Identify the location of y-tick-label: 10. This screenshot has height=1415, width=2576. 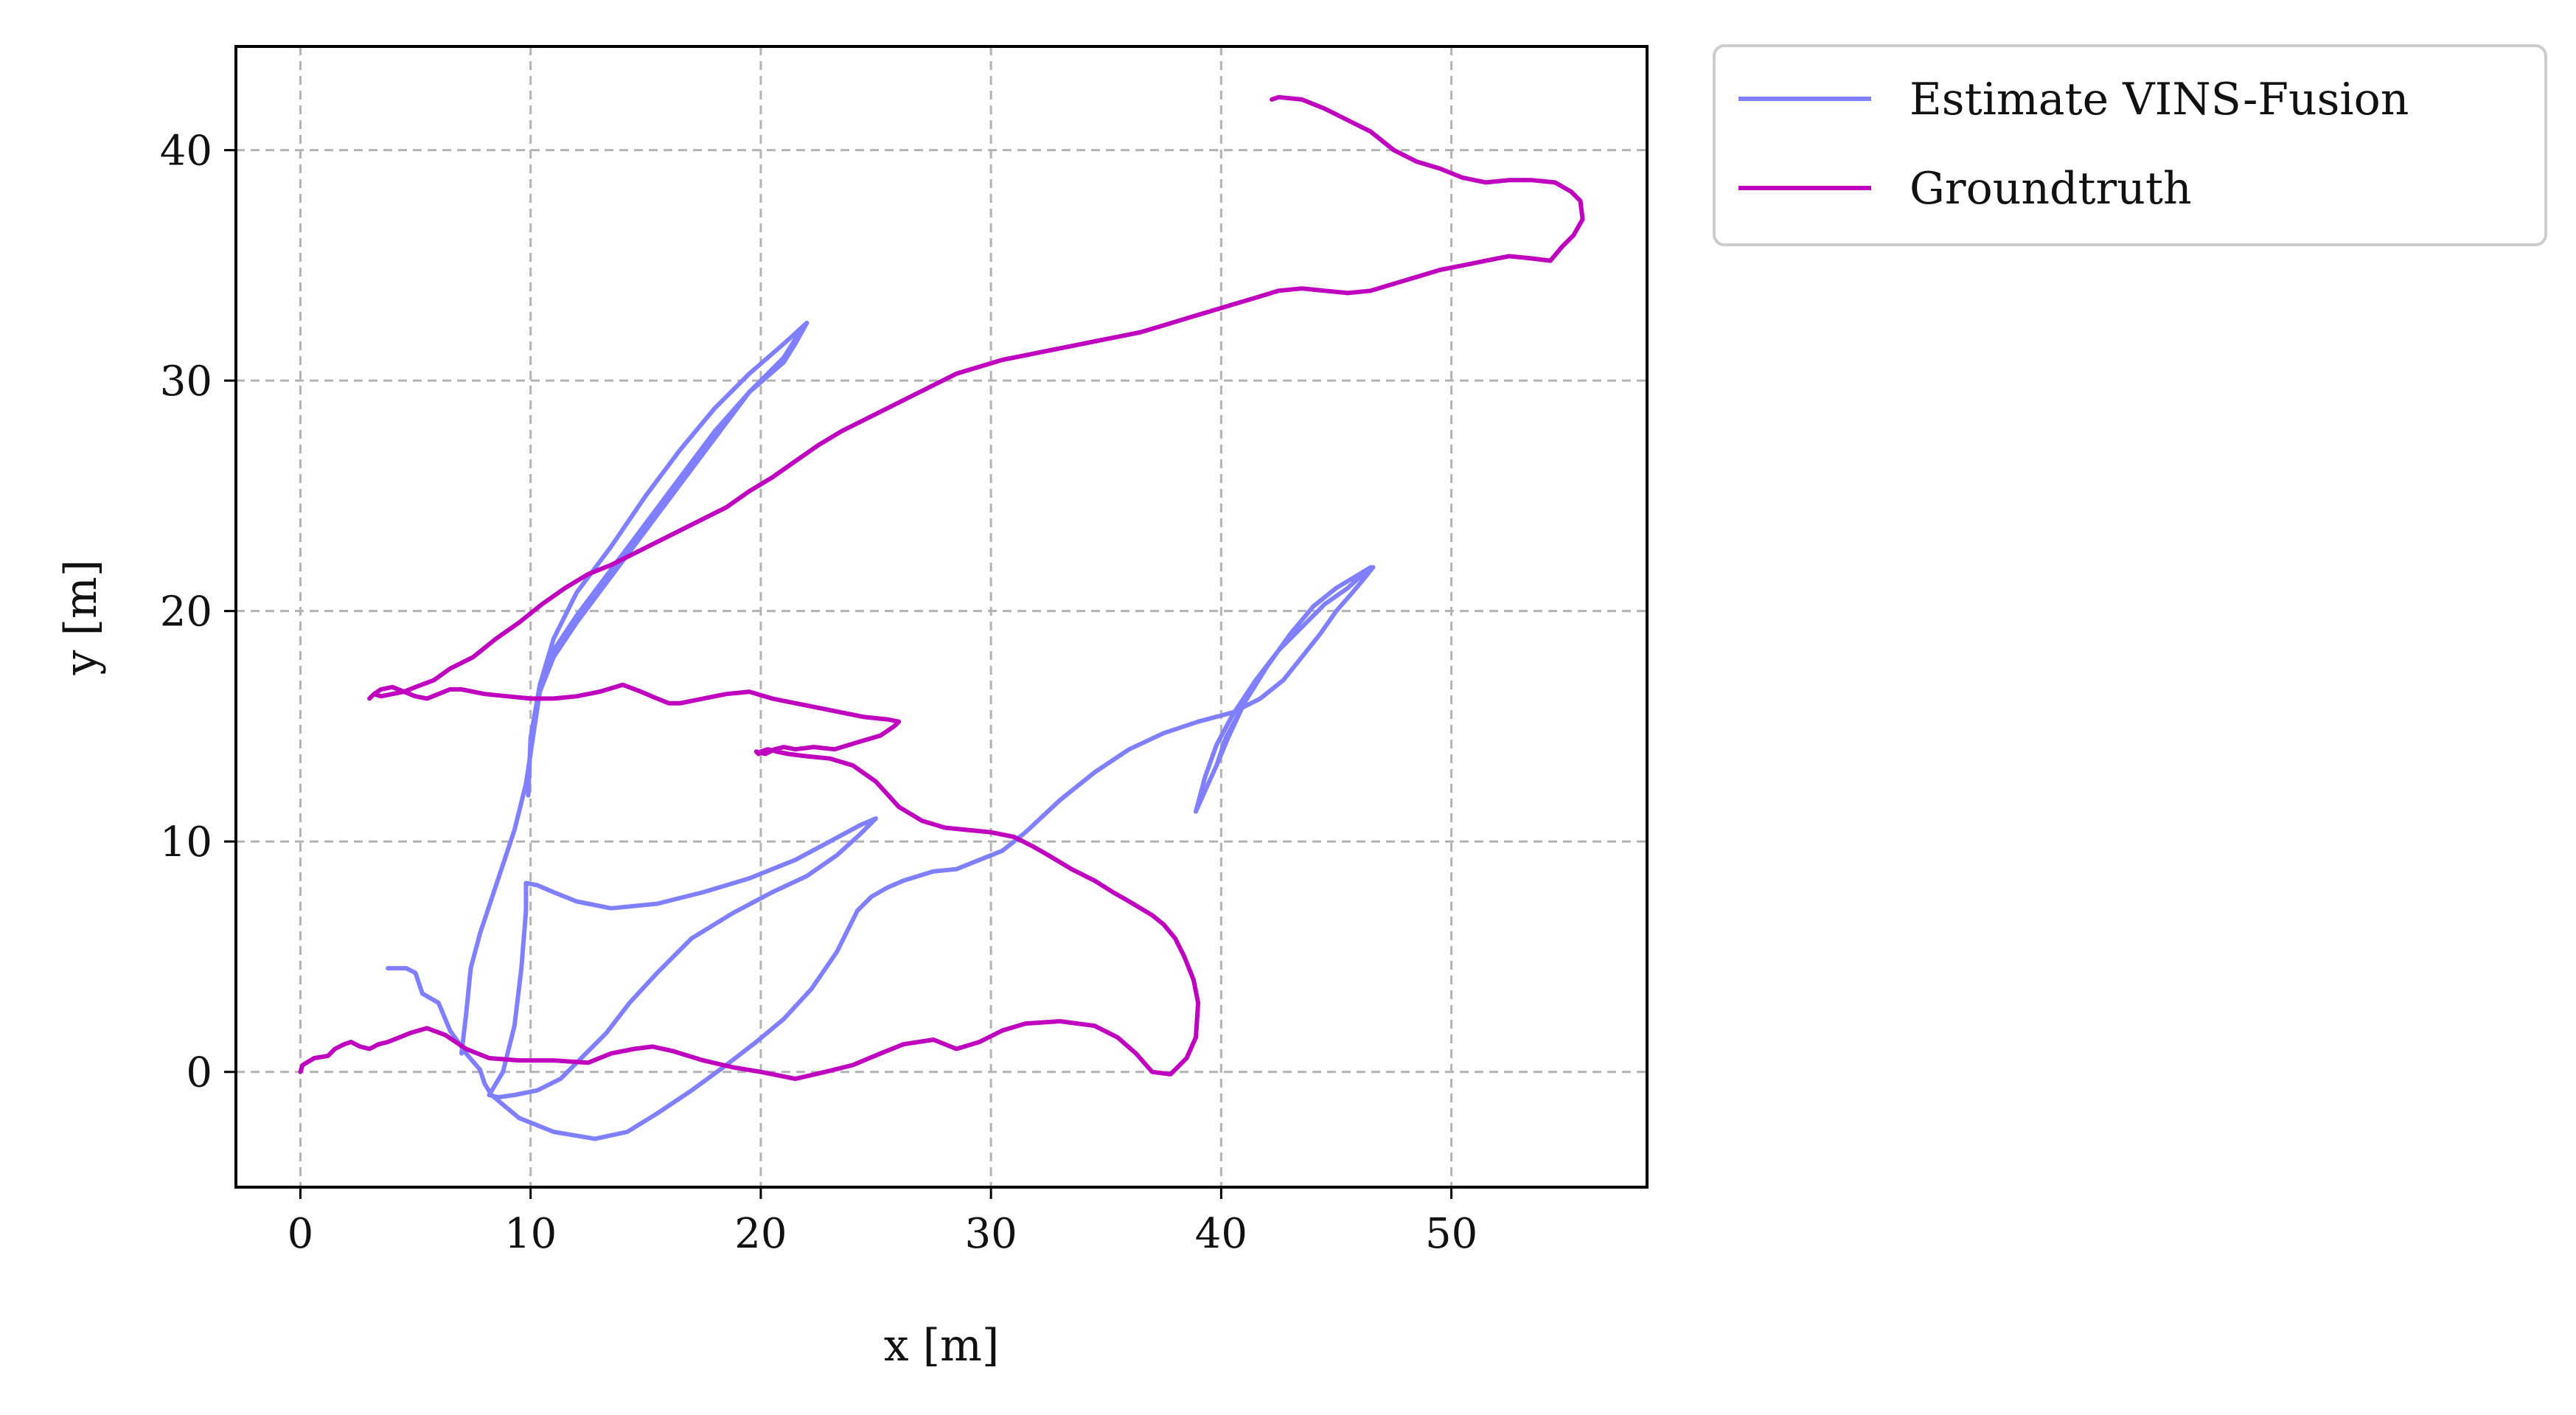
(186, 842).